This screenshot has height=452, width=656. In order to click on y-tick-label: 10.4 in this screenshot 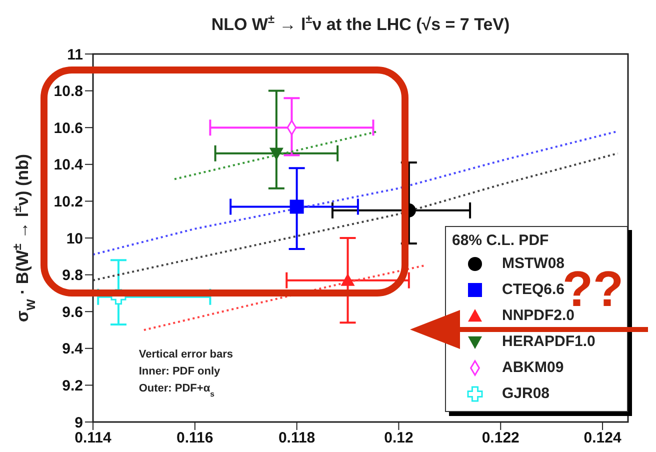, I will do `click(69, 165)`.